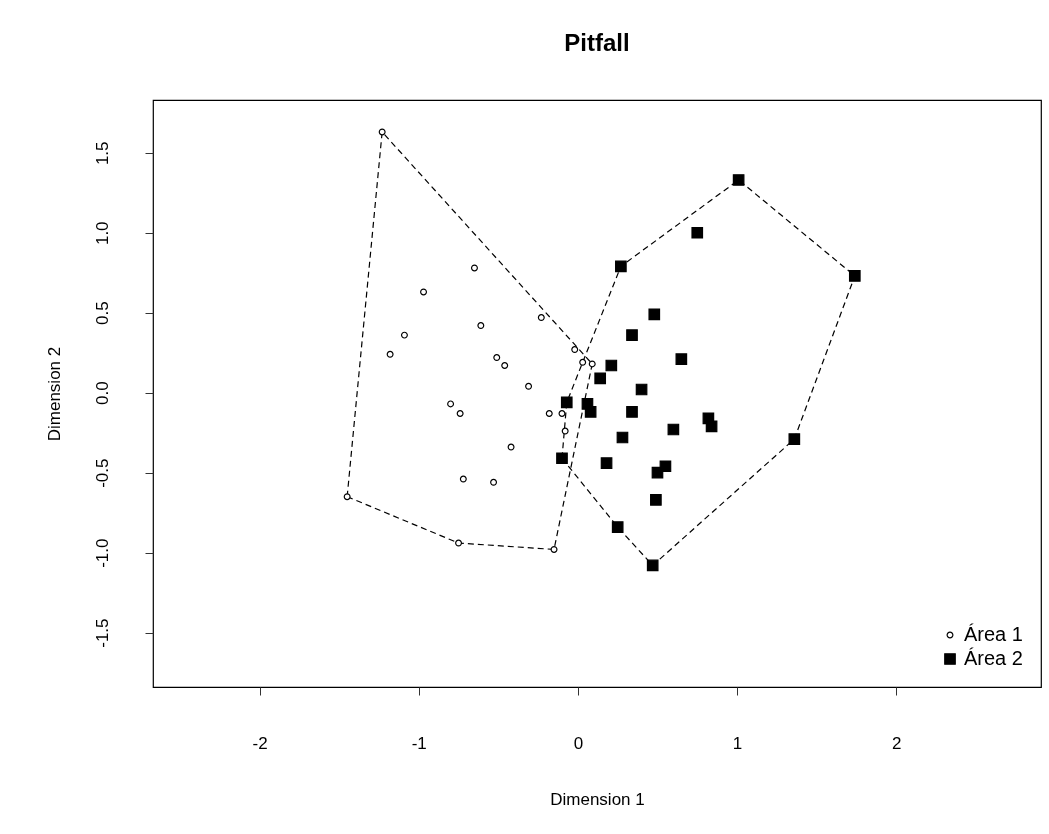 Image resolution: width=1049 pixels, height=834 pixels. Describe the element at coordinates (597, 42) in the screenshot. I see `chart-title: Pitfall` at that location.